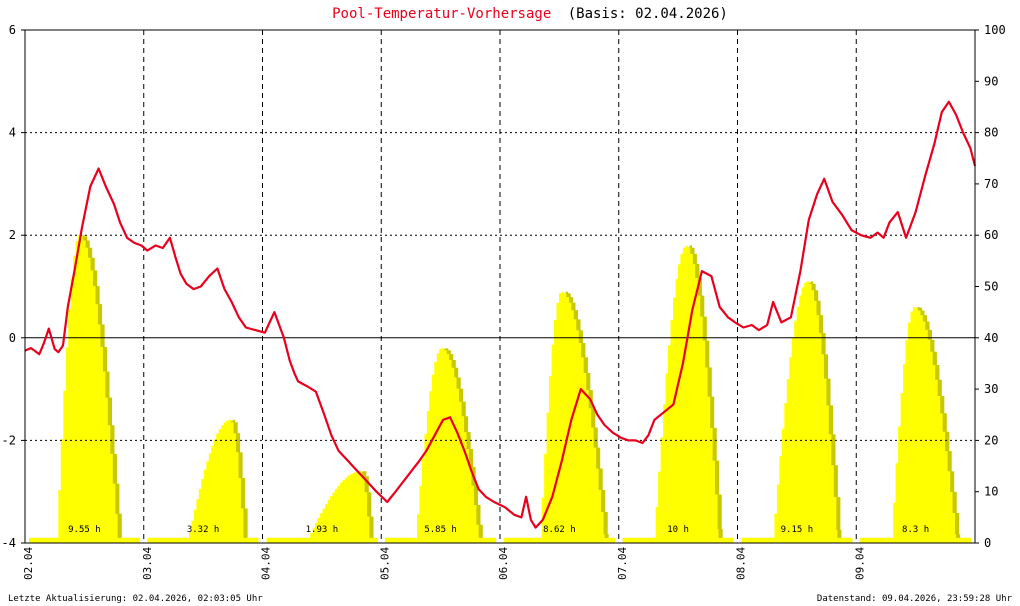  I want to click on y-right-tick-label: 90, so click(991, 81).